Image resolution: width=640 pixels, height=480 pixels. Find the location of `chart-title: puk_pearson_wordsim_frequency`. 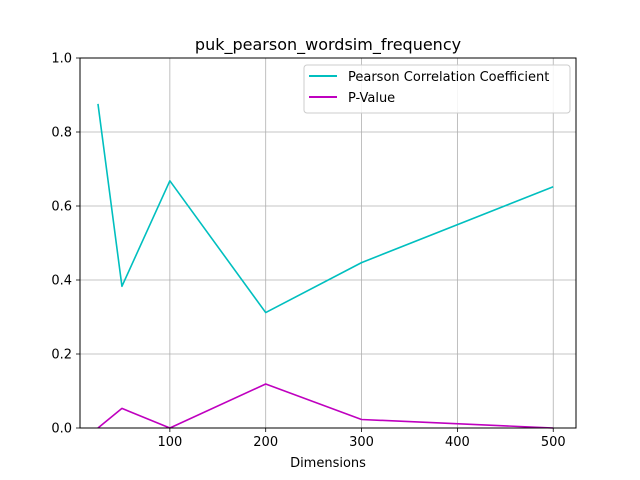

chart-title: puk_pearson_wordsim_frequency is located at coordinates (328, 45).